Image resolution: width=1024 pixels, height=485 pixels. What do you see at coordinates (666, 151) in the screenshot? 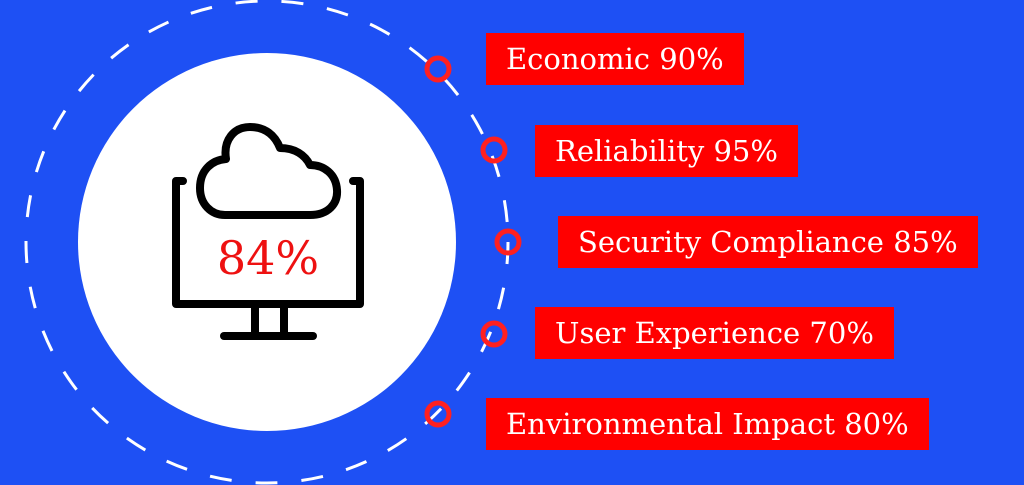
I see `label-reliability: Reliability 95%` at bounding box center [666, 151].